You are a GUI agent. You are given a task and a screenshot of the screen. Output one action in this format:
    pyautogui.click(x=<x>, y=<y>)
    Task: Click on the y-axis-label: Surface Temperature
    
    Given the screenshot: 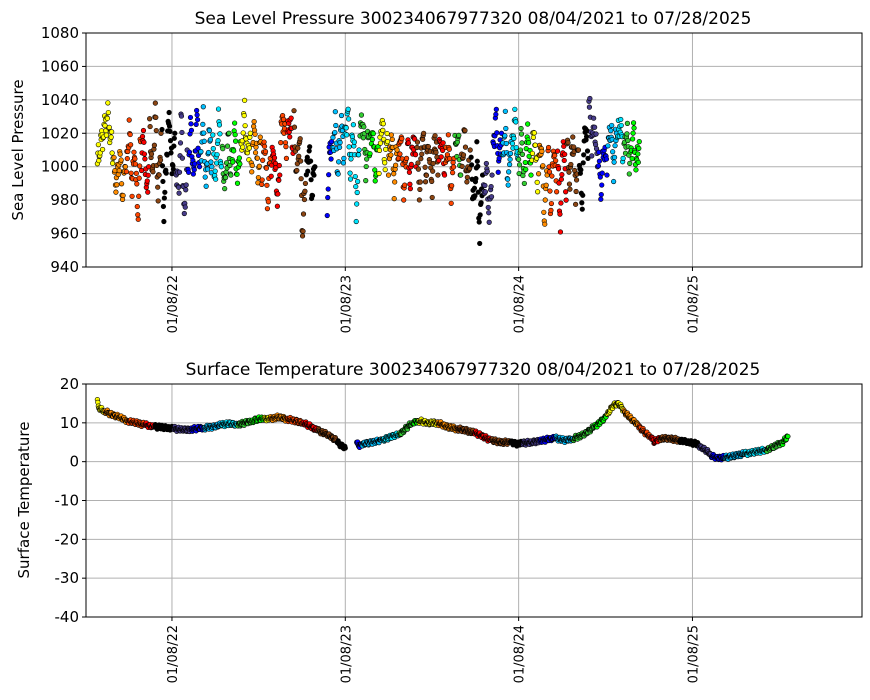 What is the action you would take?
    pyautogui.click(x=24, y=500)
    